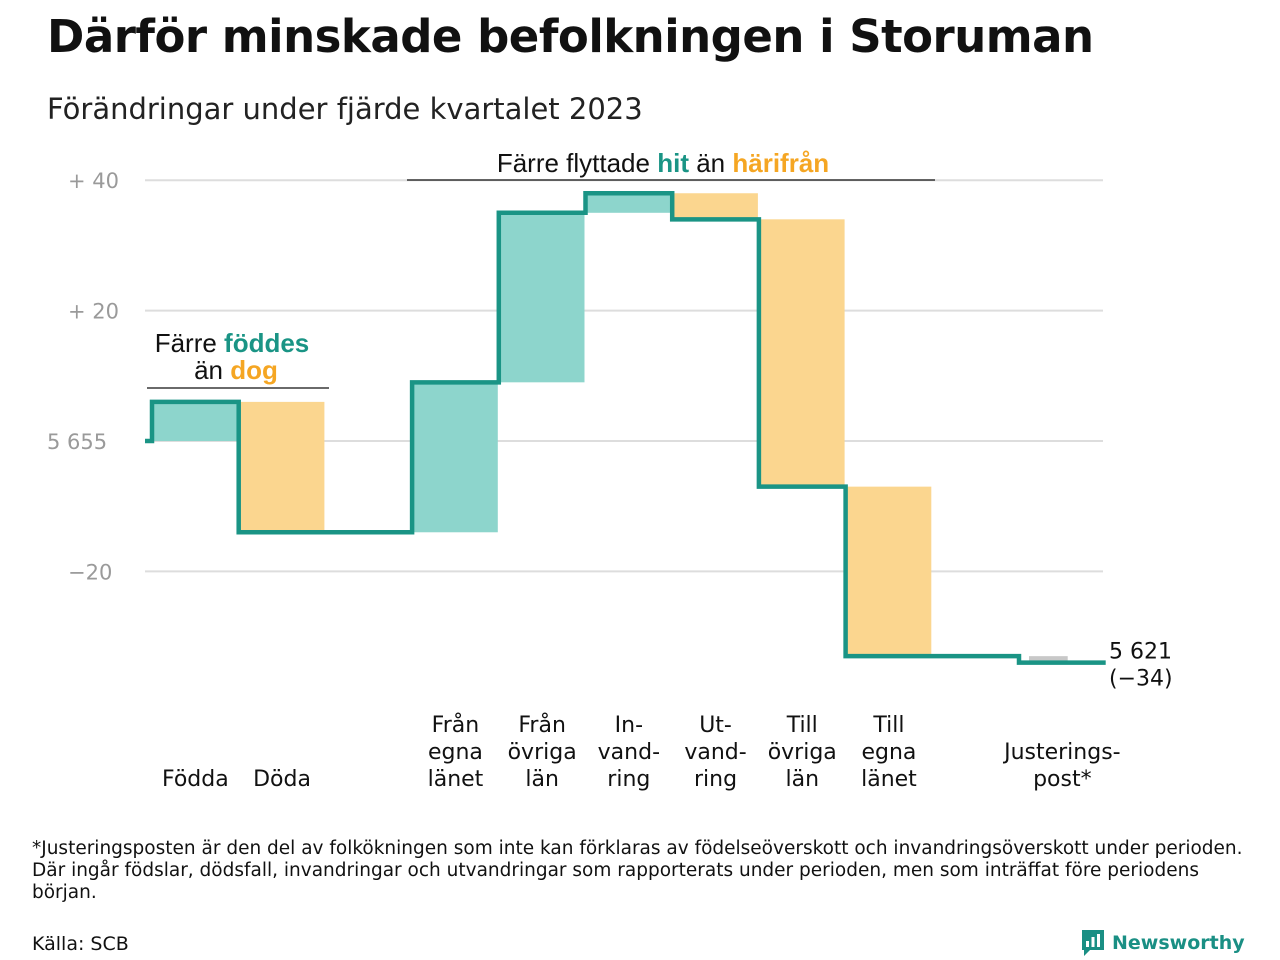 The width and height of the screenshot is (1280, 960). I want to click on bar-Döda, so click(281, 467).